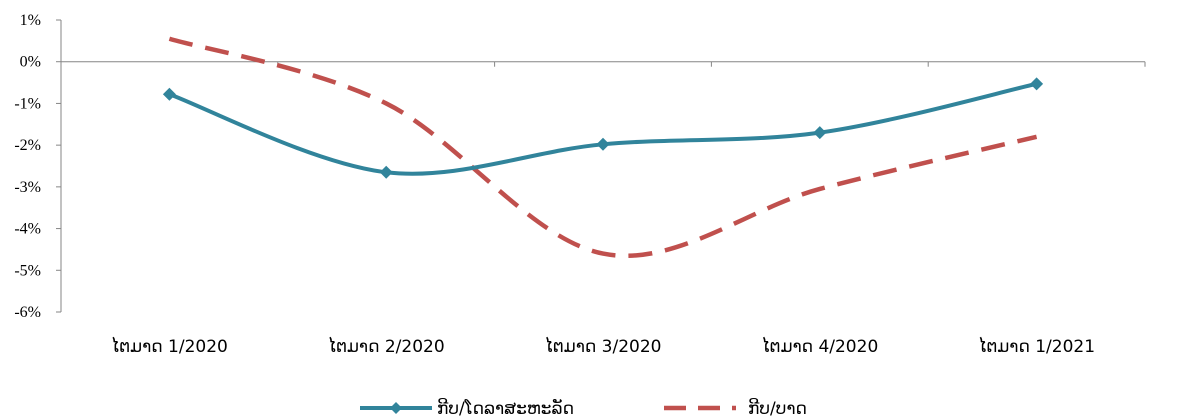 This screenshot has height=416, width=1189. What do you see at coordinates (27, 229) in the screenshot?
I see `y-tick-label: -4%` at bounding box center [27, 229].